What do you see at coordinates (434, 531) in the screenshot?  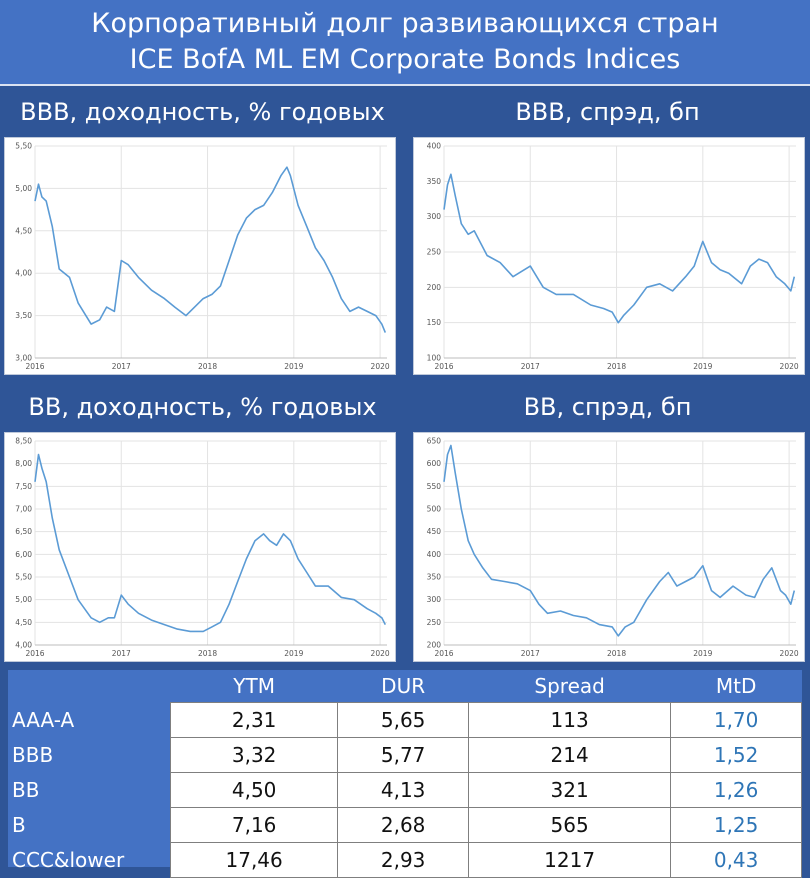 I see `y-tick-label: 450` at bounding box center [434, 531].